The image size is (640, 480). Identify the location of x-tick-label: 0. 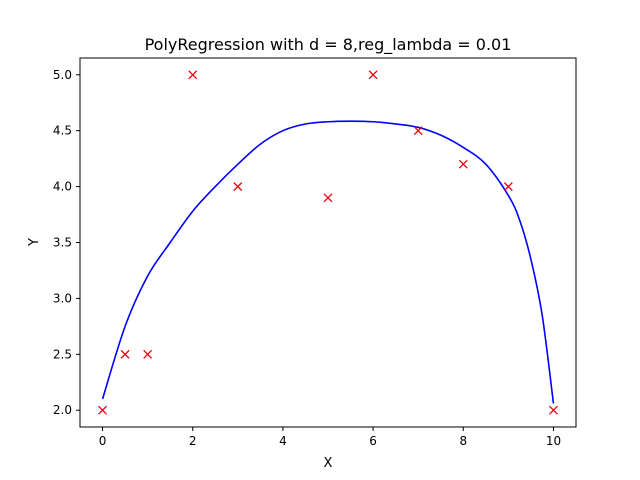
(103, 441).